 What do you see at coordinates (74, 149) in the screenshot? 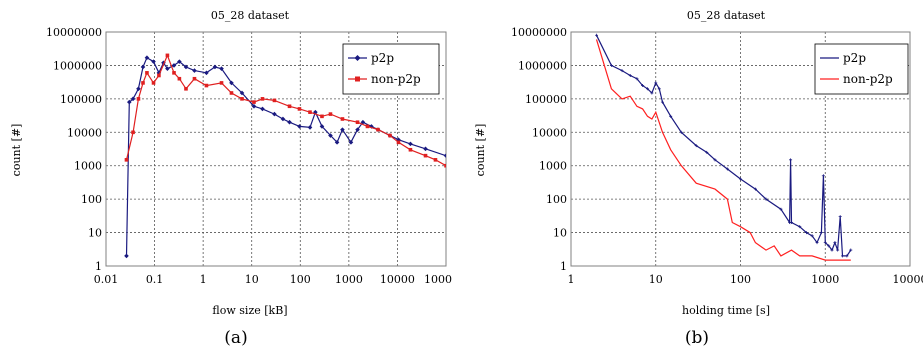
I see `y-tick-labels-a: 1 10 100 1000 10000 100000 1000000 10000000` at bounding box center [74, 149].